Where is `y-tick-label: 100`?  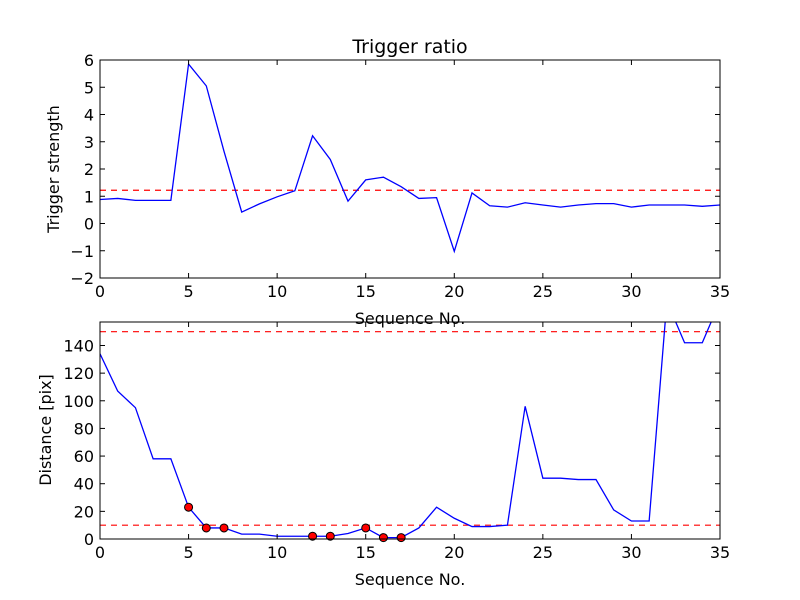
y-tick-label: 100 is located at coordinates (78, 401).